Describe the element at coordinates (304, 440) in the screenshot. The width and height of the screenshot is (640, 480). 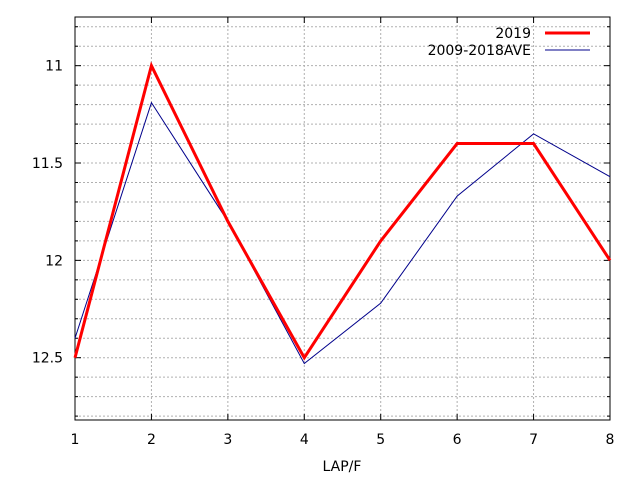
I see `x-tick-label: 4` at that location.